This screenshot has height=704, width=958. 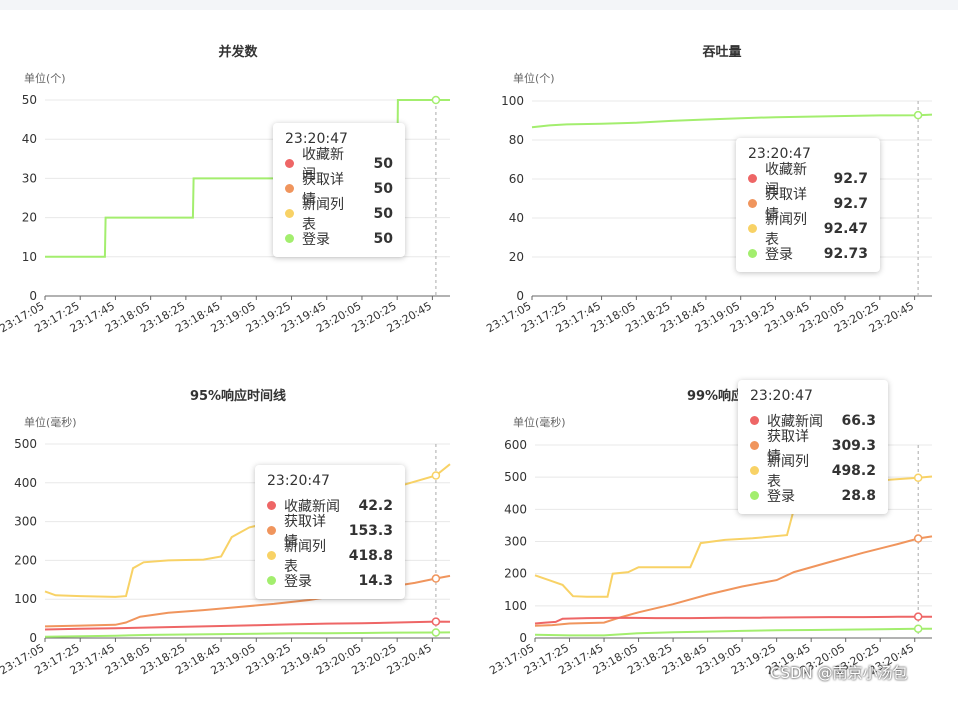 What do you see at coordinates (339, 215) in the screenshot?
I see `tooltip-row: 新闻列表 50` at bounding box center [339, 215].